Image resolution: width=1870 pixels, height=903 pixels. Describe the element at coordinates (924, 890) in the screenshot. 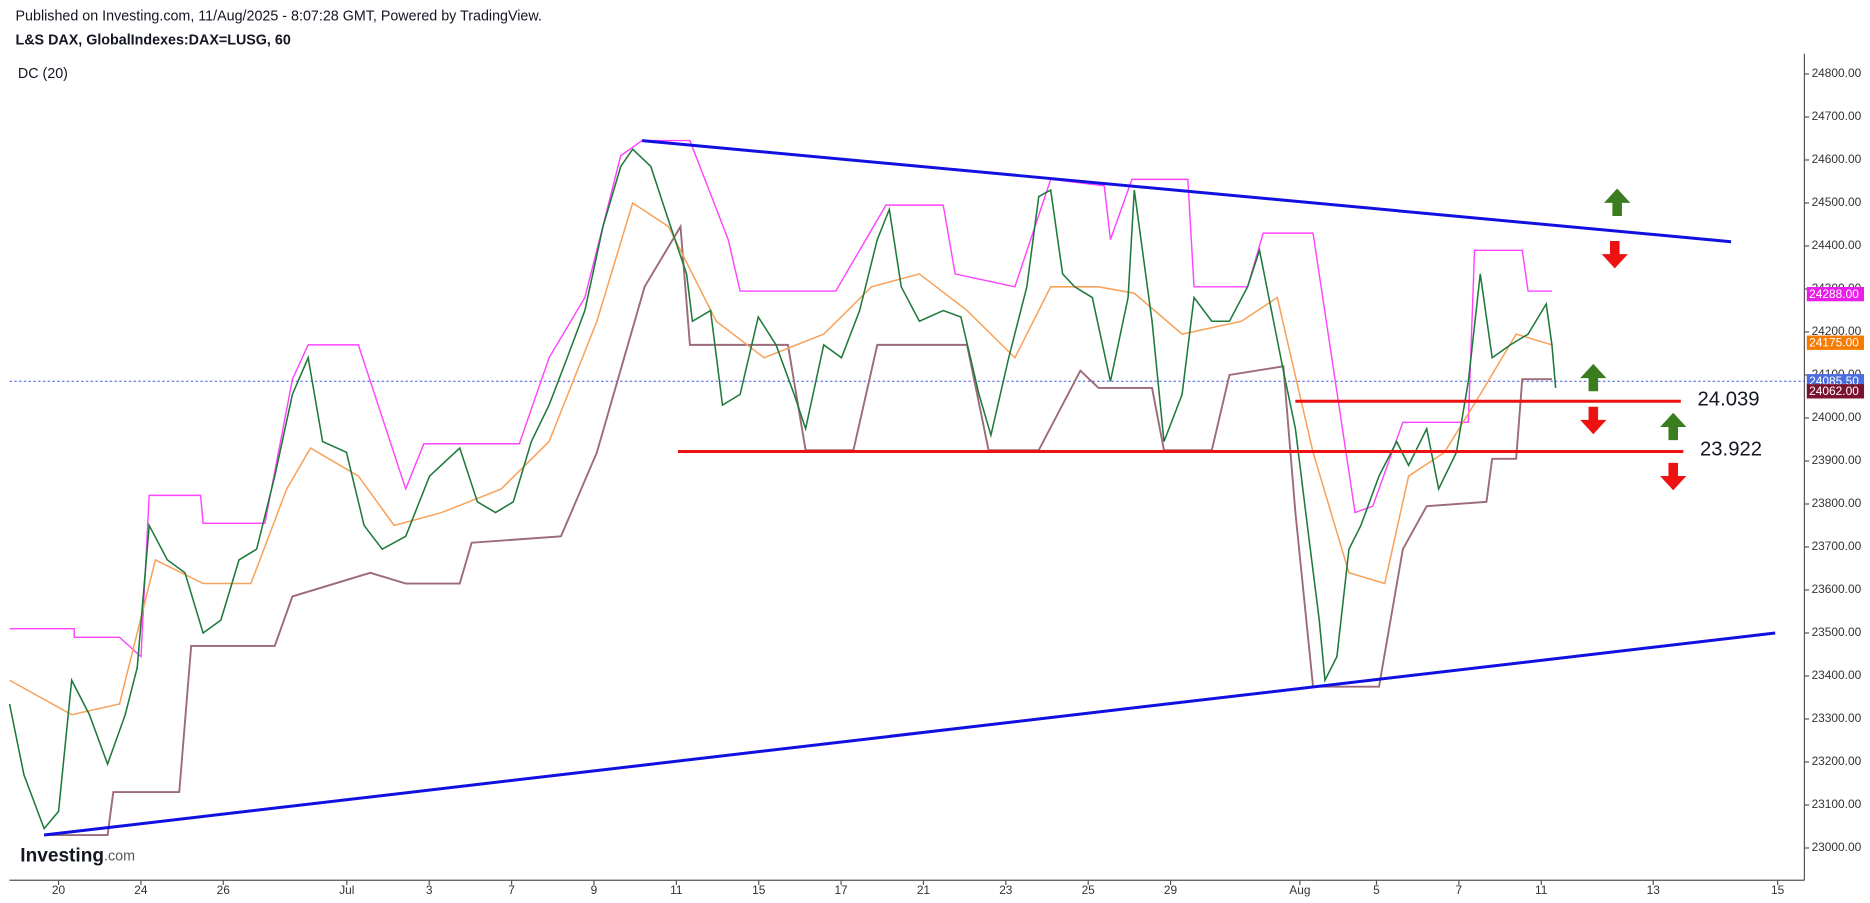

I see `x-tick-label: 21` at that location.